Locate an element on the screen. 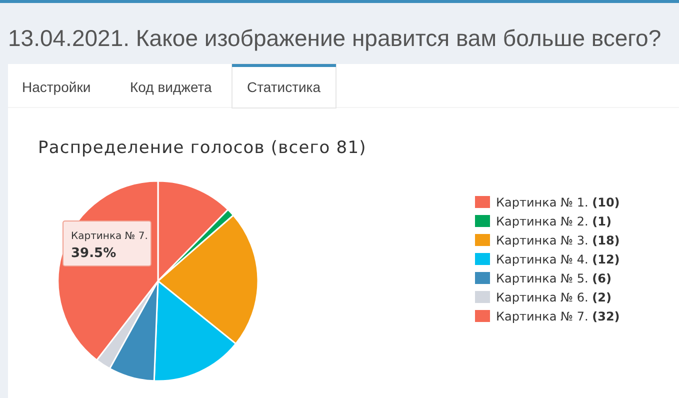  text: Код виджета is located at coordinates (171, 87).